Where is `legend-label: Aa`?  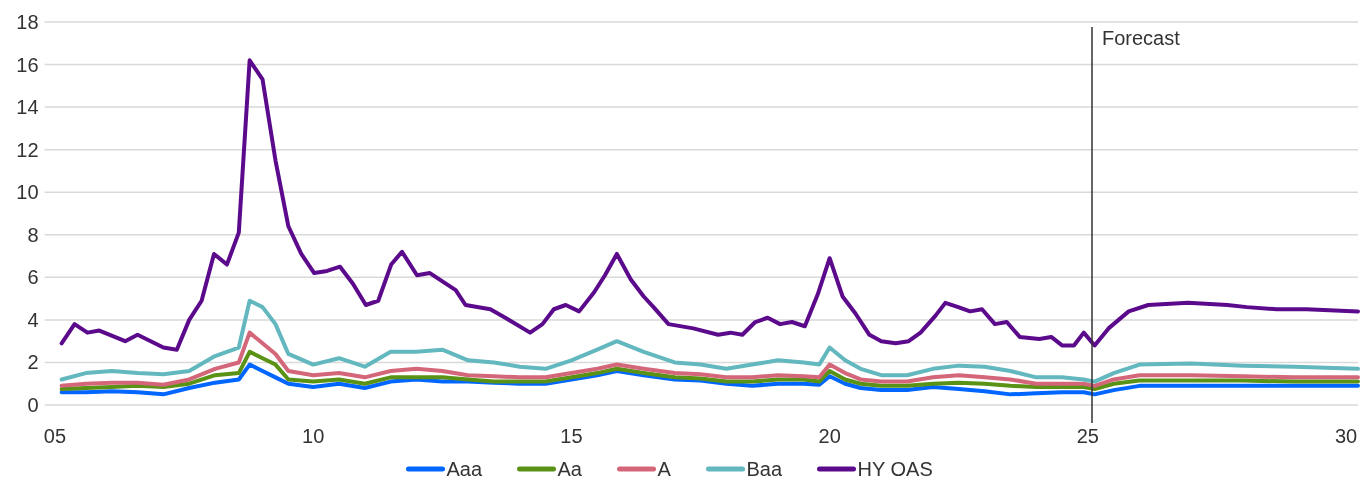
legend-label: Aa is located at coordinates (570, 469).